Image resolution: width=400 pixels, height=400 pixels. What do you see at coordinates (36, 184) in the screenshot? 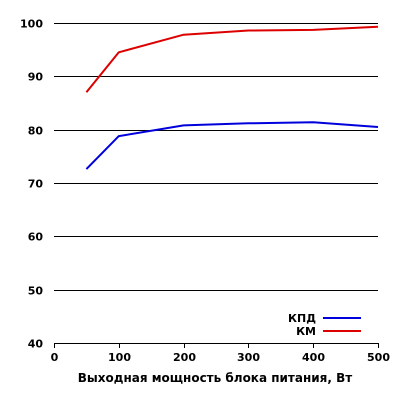
I see `y-tick-label: 70` at bounding box center [36, 184].